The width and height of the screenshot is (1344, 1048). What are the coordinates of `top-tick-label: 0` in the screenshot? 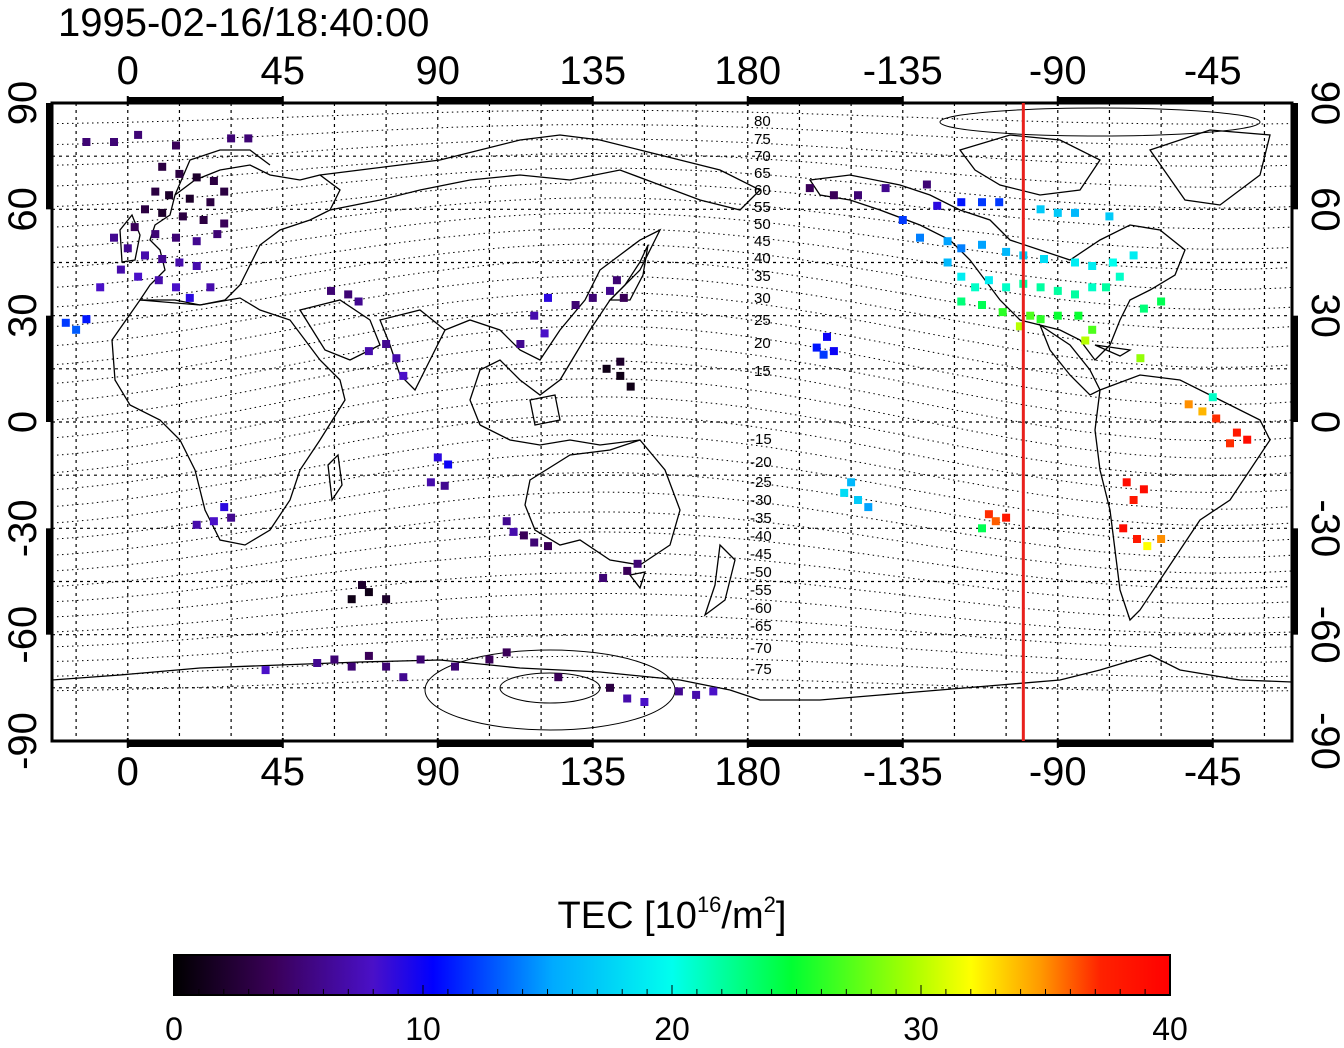 It's located at (128, 71).